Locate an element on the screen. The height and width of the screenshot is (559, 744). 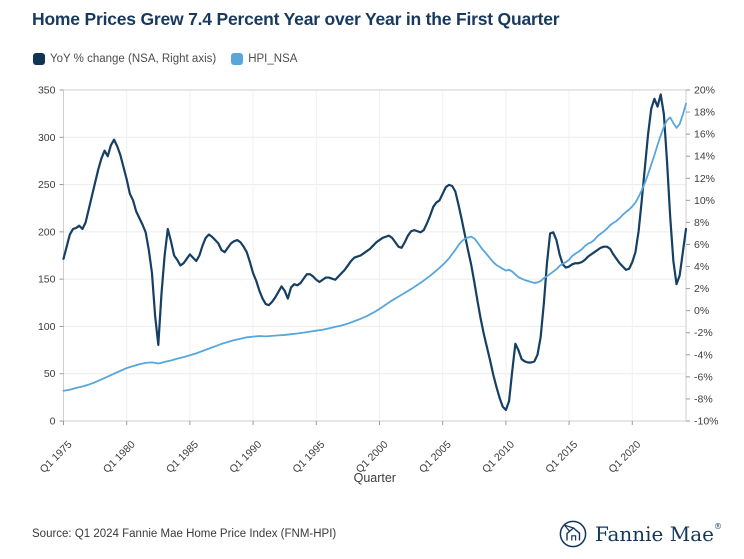
x-axis-tick-label: Q1 1990 is located at coordinates (245, 457).